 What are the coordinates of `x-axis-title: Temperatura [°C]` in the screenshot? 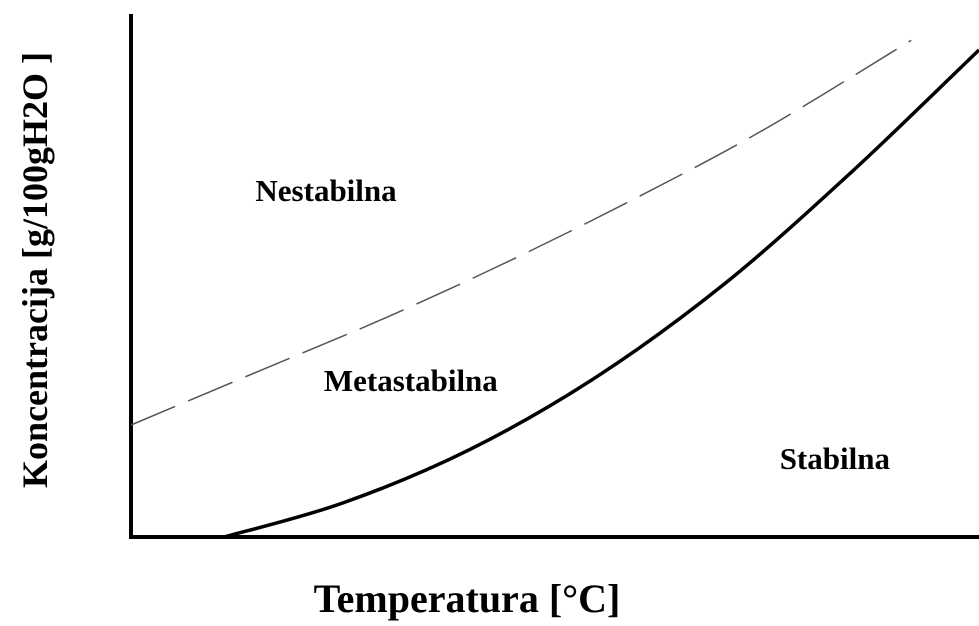 It's located at (467, 598).